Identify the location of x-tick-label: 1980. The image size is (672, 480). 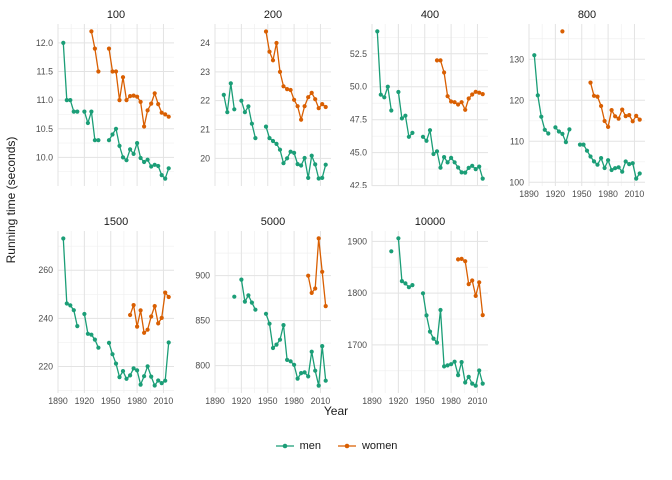
(608, 194).